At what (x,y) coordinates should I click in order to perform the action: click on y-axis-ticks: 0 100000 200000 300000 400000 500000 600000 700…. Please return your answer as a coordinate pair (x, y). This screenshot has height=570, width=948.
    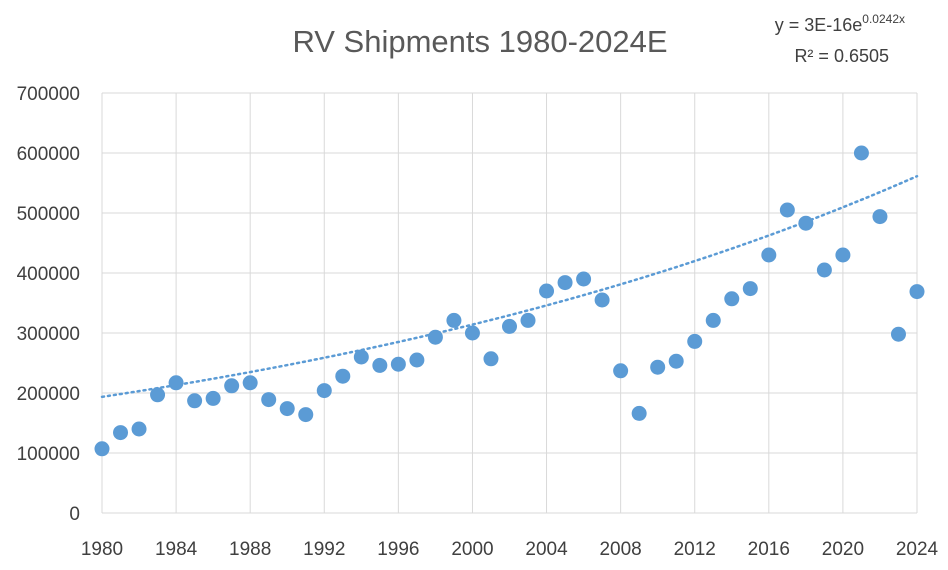
    Looking at the image, I should click on (48, 304).